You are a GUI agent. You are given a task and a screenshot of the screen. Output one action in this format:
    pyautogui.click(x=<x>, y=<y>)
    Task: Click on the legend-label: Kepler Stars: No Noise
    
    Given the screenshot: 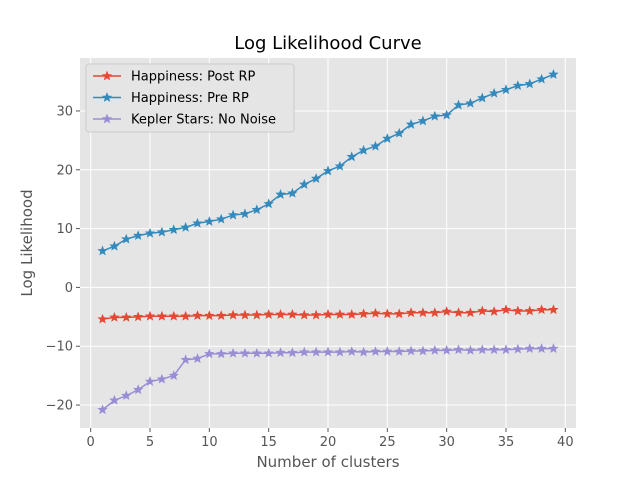 What is the action you would take?
    pyautogui.click(x=203, y=120)
    